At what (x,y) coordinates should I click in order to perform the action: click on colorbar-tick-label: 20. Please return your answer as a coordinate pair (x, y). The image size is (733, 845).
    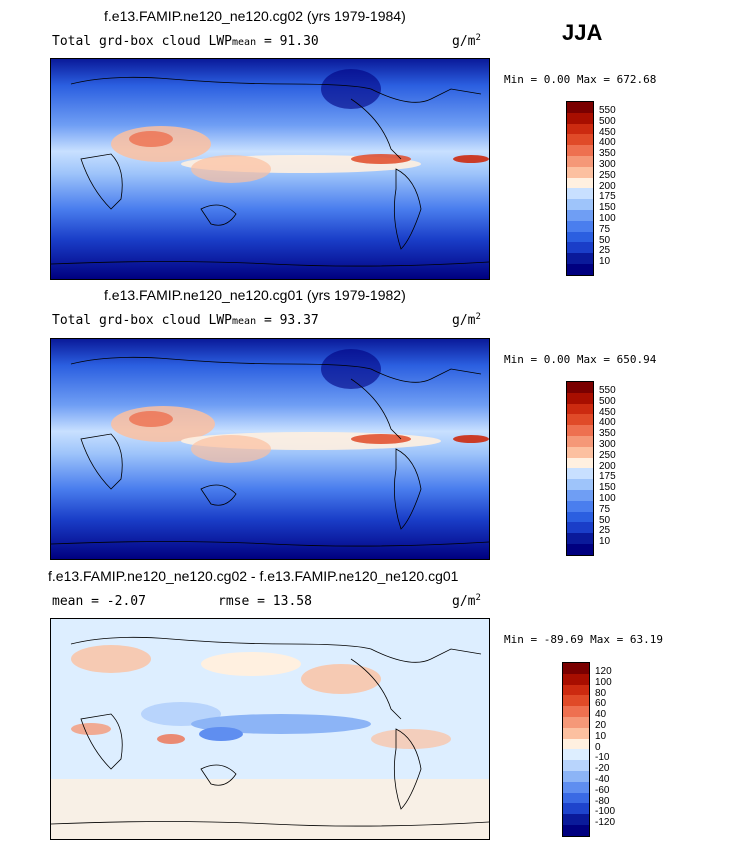
    Looking at the image, I should click on (601, 725).